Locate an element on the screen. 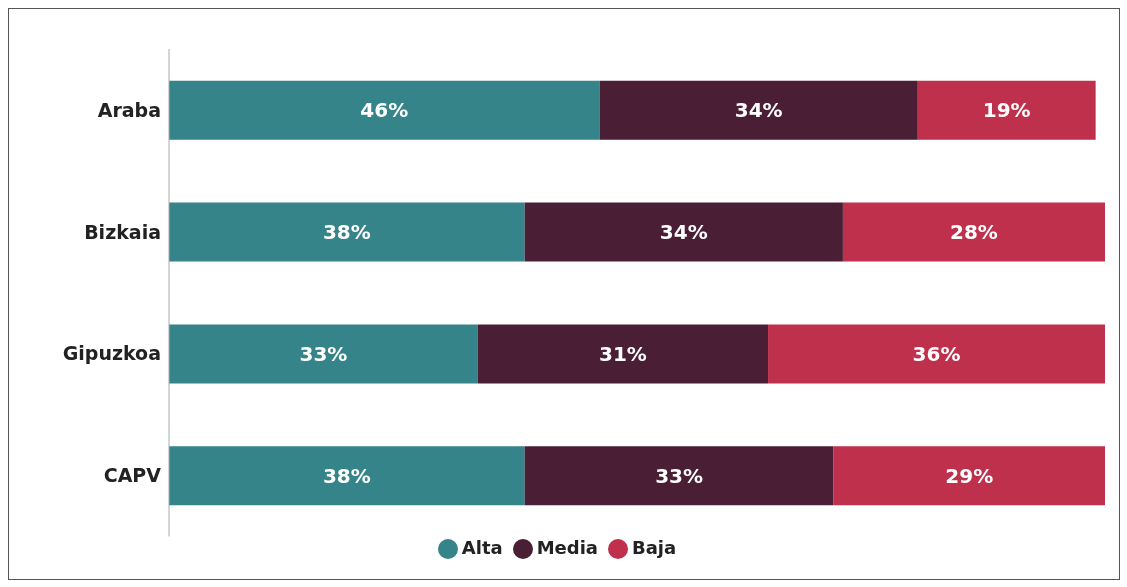 The height and width of the screenshot is (587, 1127). data-label: 28% is located at coordinates (974, 232).